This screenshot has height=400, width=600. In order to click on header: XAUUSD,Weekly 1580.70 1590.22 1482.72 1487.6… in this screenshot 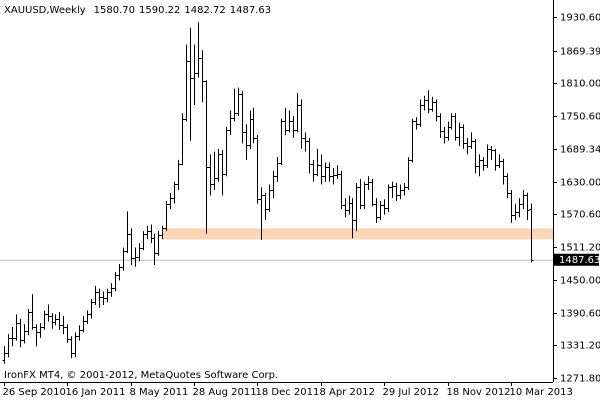, I will do `click(137, 10)`.